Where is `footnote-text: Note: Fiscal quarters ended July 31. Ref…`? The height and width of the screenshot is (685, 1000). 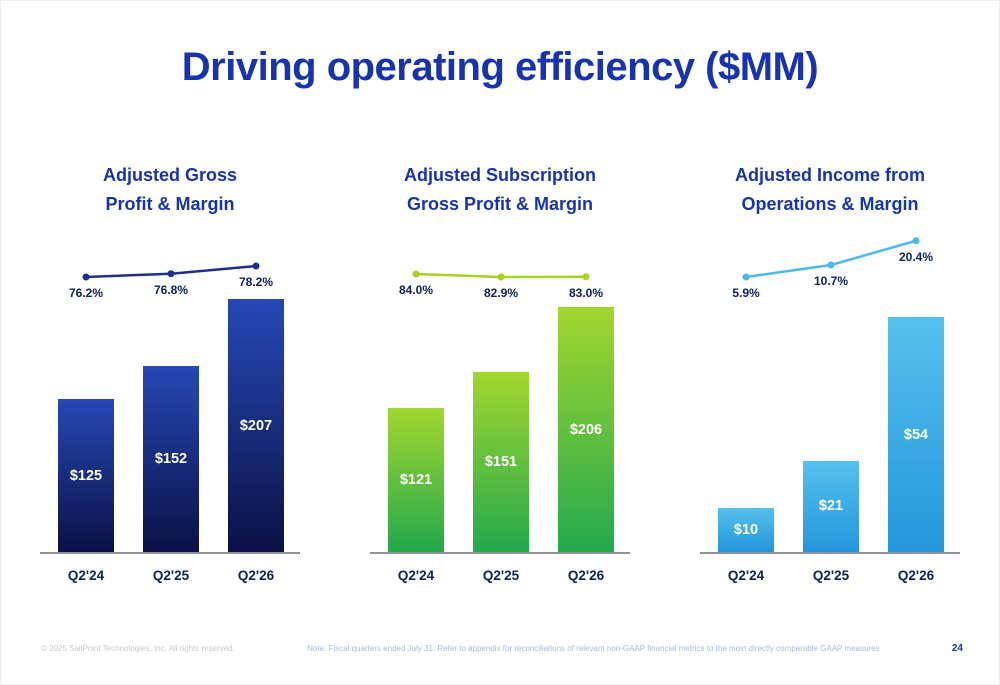 footnote-text: Note: Fiscal quarters ended July 31. Ref… is located at coordinates (593, 648).